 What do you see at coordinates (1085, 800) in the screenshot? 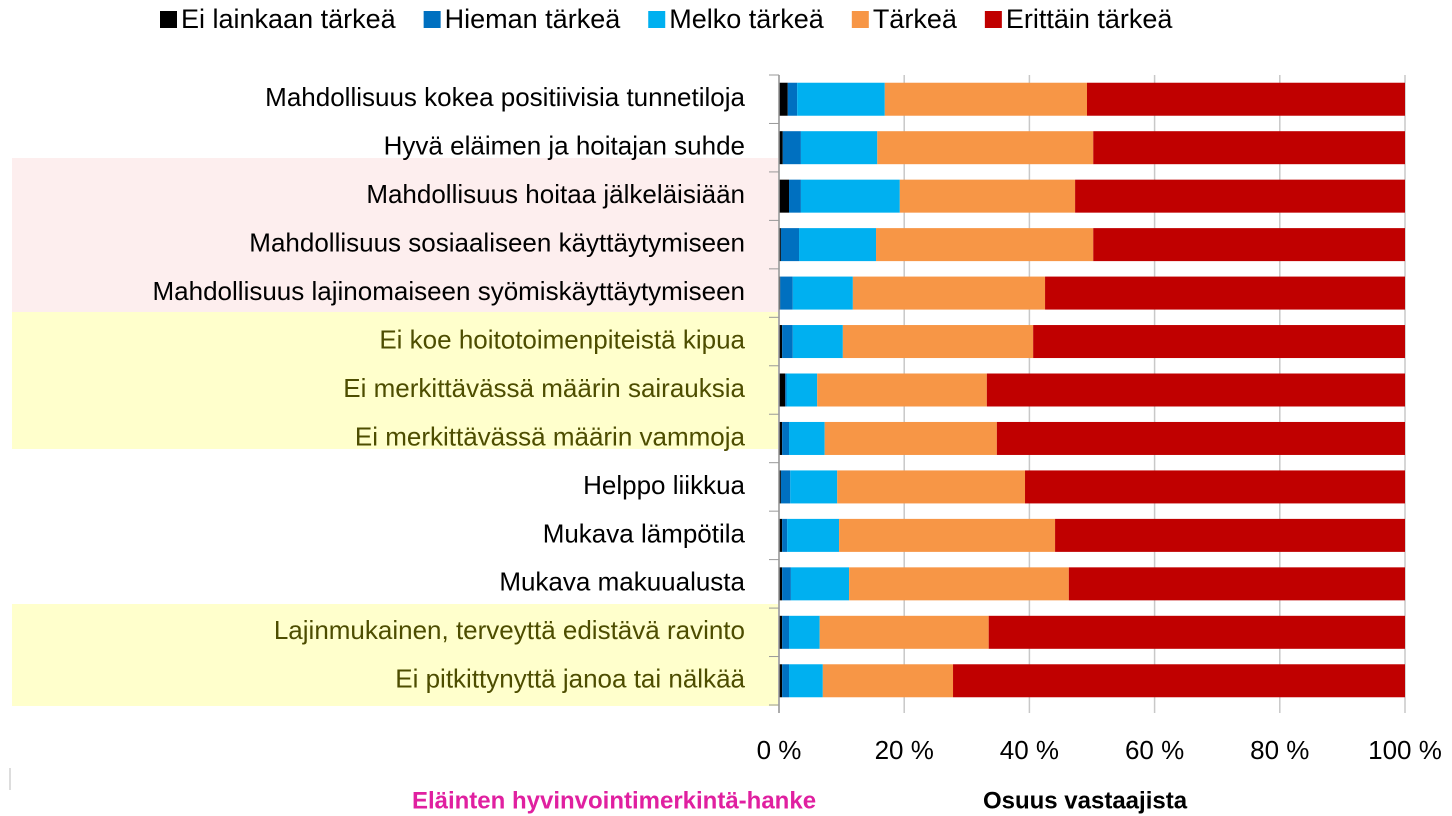
I see `x-axis-label: Osuus vastaajista` at bounding box center [1085, 800].